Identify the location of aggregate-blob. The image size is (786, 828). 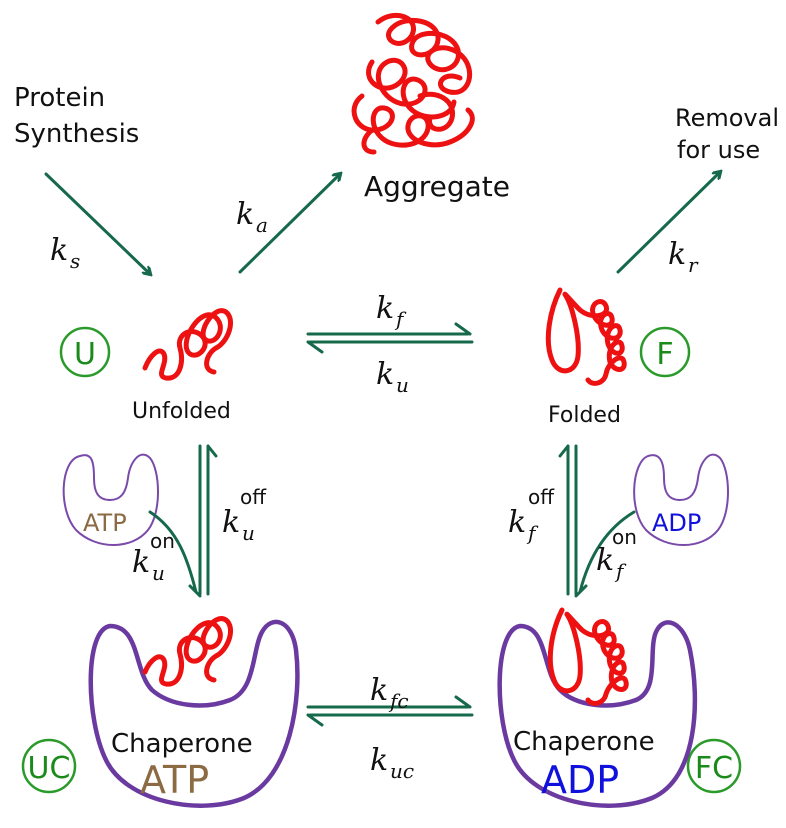
(413, 83).